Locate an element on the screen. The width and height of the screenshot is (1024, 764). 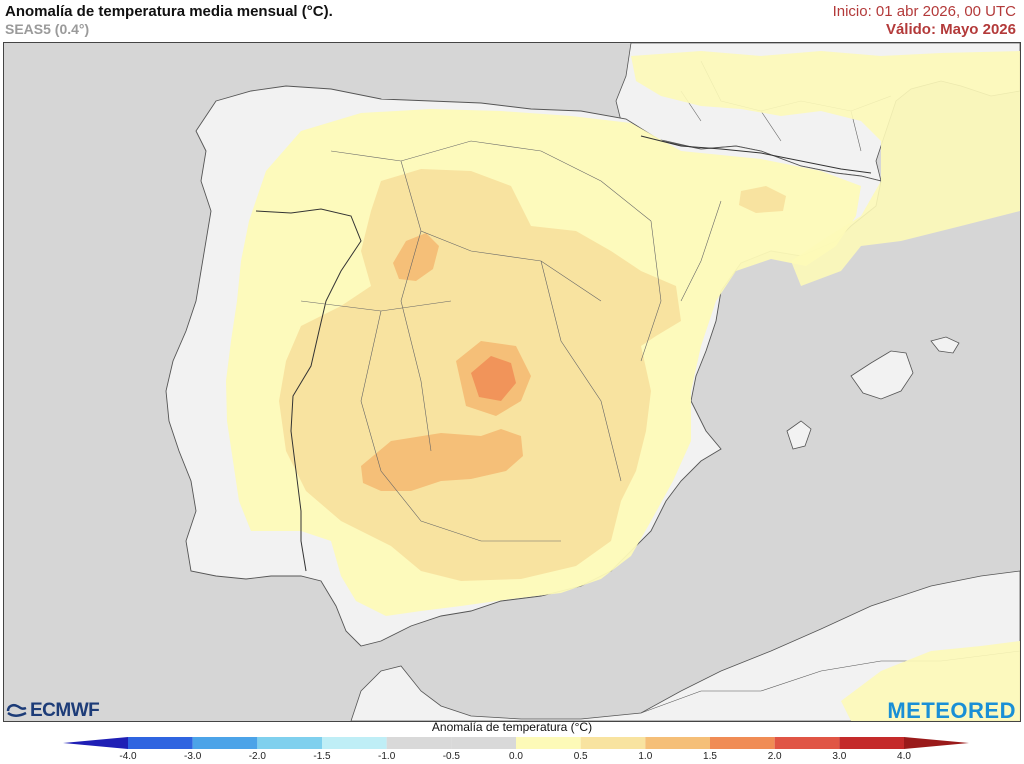
legend-tick-label: -2.0 is located at coordinates (257, 756).